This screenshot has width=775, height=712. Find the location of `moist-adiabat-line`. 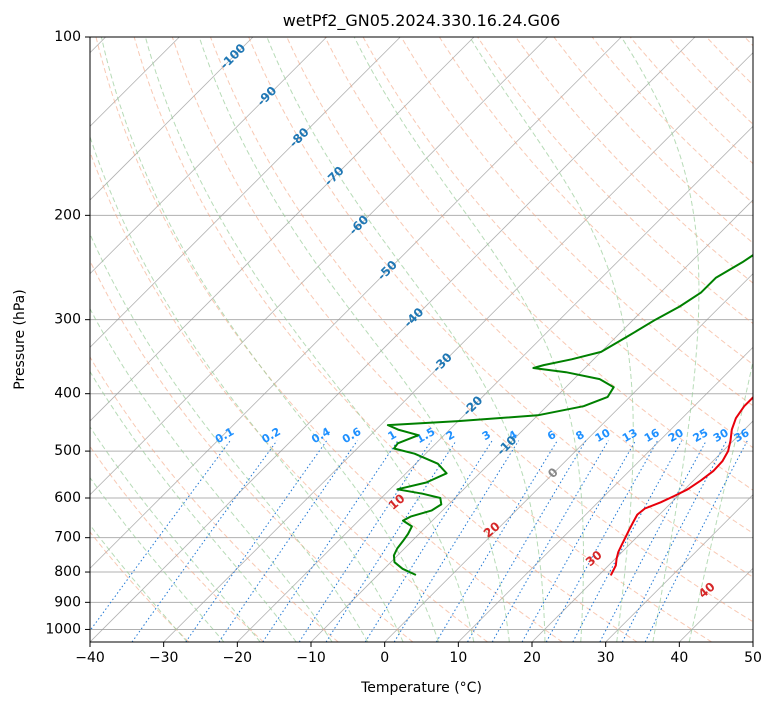

moist-adiabat-line is located at coordinates (732, 339).